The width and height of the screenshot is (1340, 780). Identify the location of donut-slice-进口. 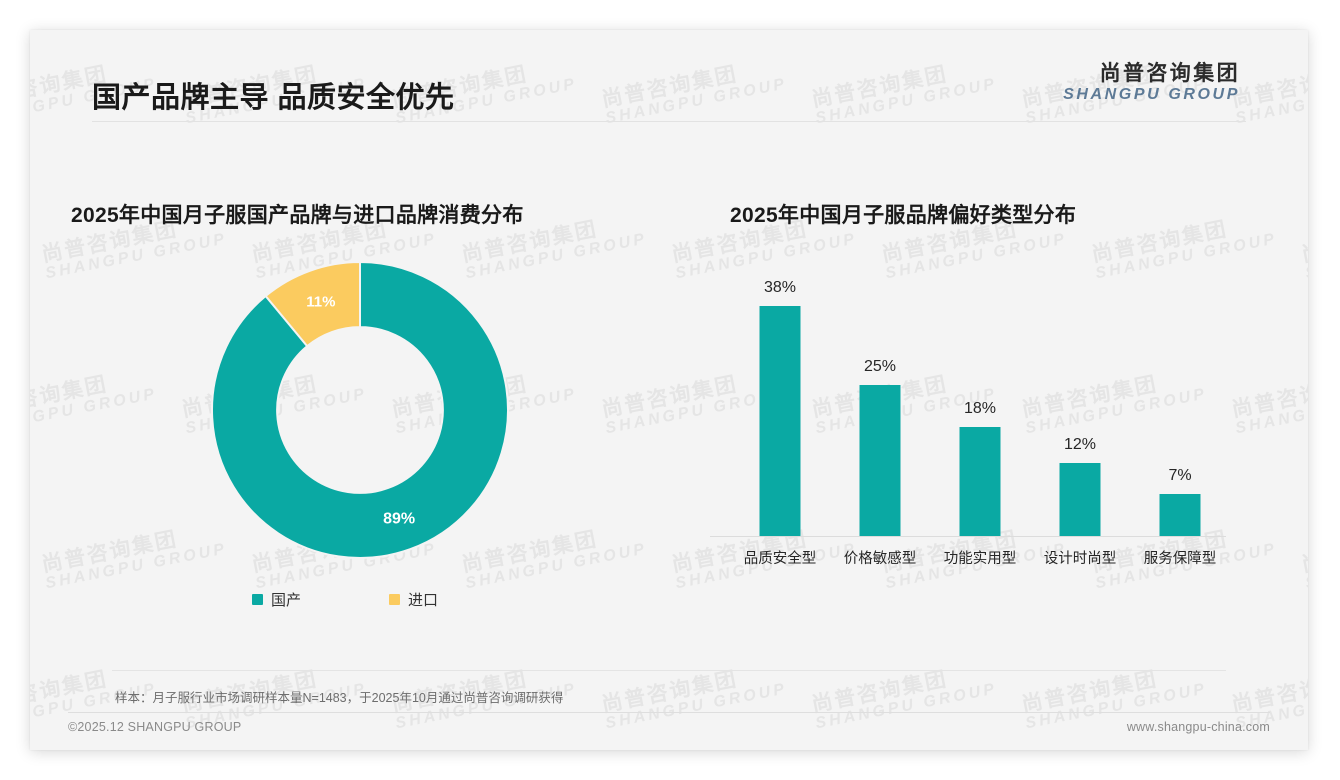
(312, 304).